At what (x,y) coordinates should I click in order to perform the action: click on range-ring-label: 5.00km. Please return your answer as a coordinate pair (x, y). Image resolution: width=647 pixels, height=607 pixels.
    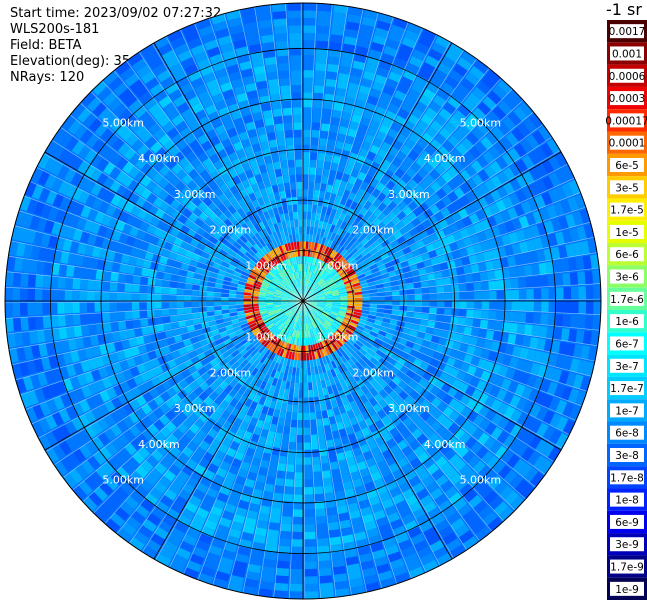
    Looking at the image, I should click on (481, 122).